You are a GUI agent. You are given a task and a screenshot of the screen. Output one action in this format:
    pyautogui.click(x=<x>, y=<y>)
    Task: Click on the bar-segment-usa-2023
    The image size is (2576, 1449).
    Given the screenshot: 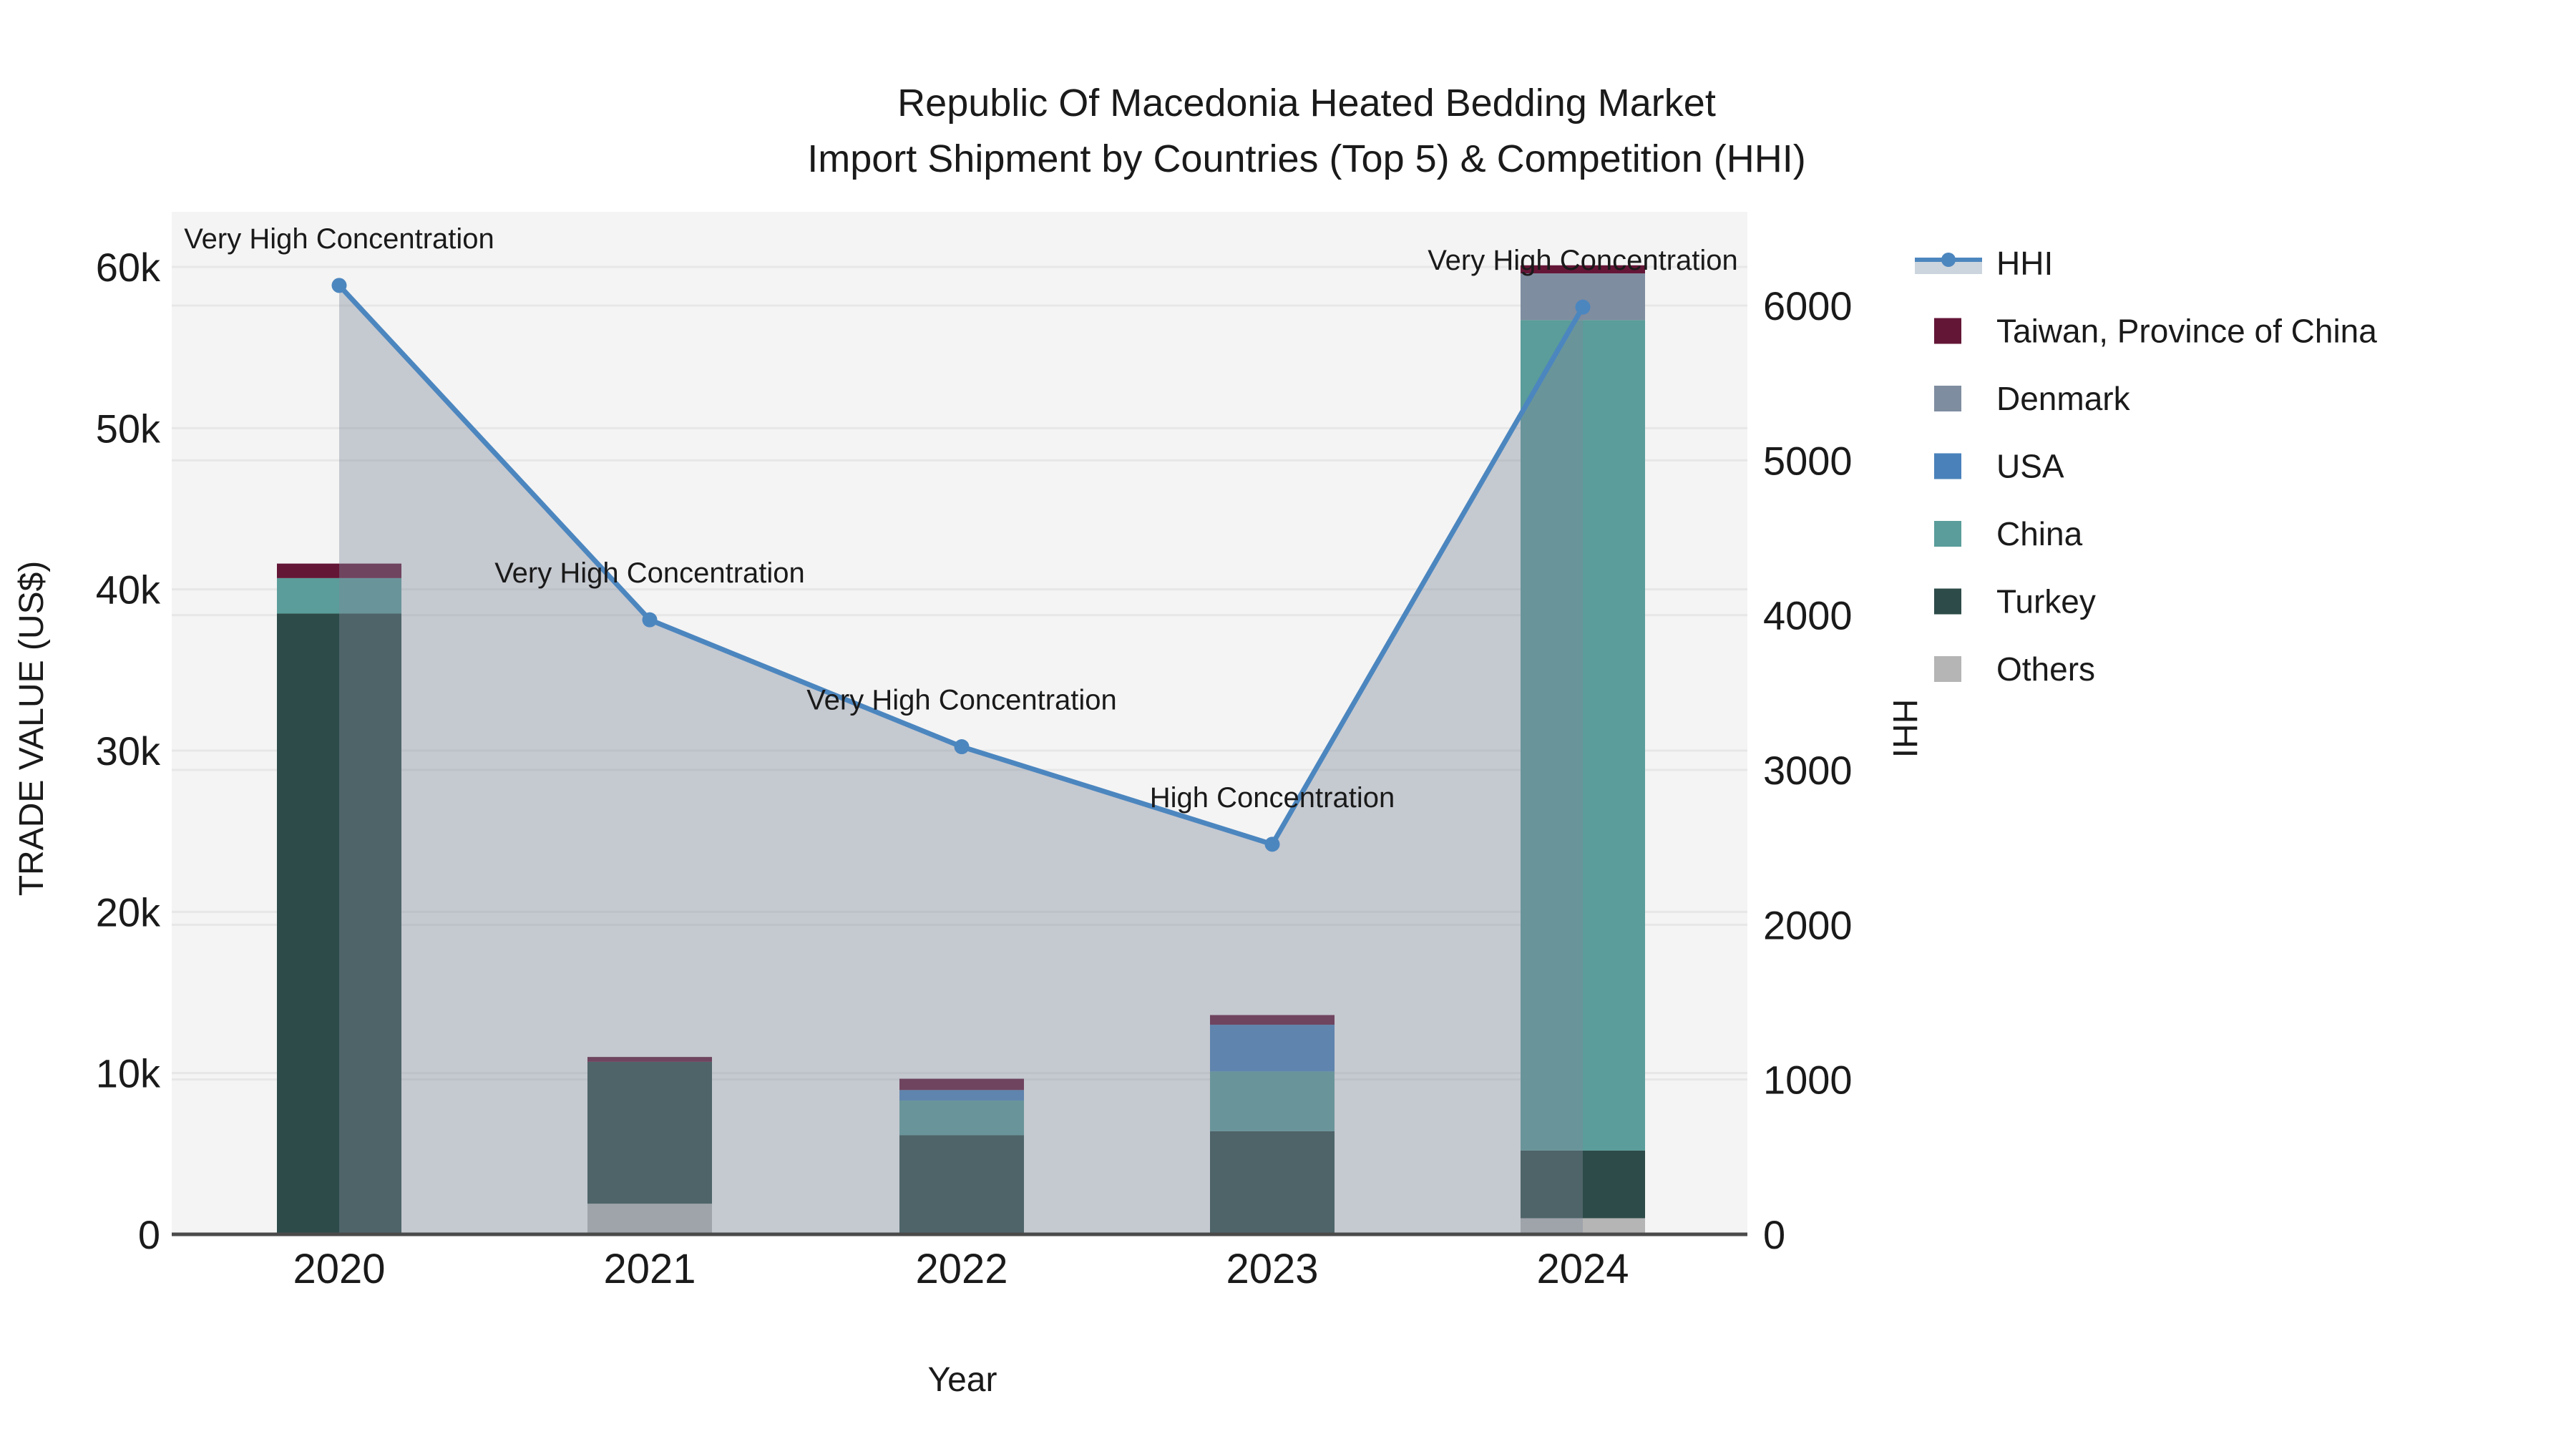 What is the action you would take?
    pyautogui.click(x=1272, y=1048)
    